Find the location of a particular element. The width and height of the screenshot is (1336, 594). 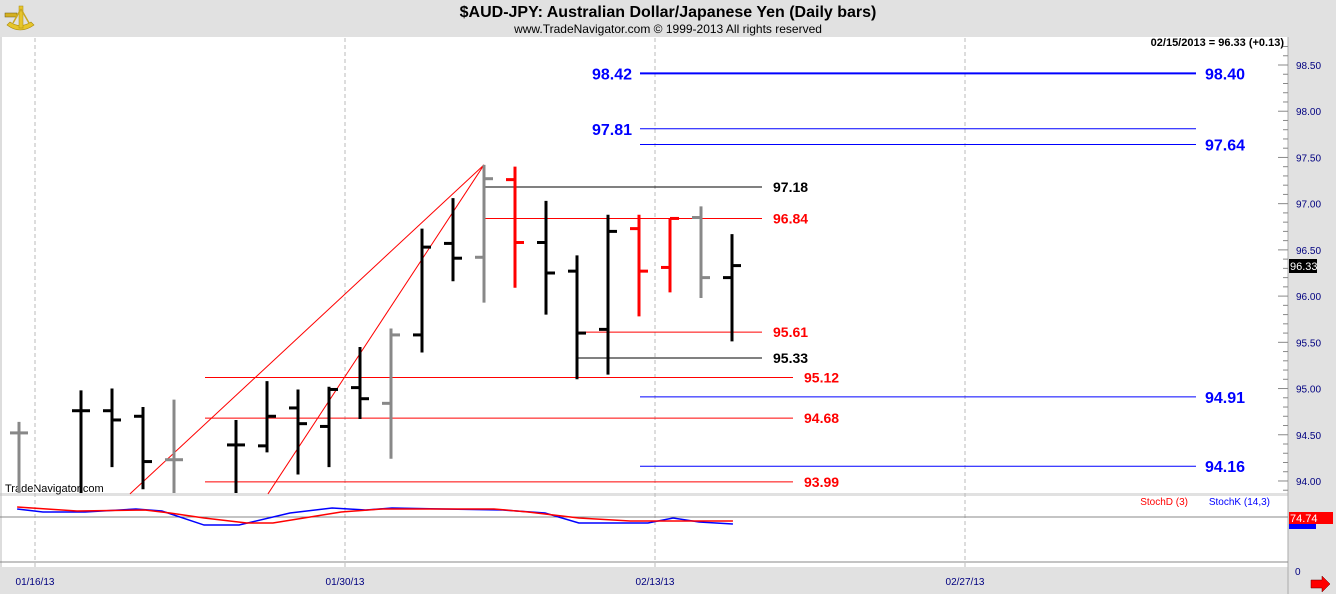

level-label: 95.61 is located at coordinates (790, 332).